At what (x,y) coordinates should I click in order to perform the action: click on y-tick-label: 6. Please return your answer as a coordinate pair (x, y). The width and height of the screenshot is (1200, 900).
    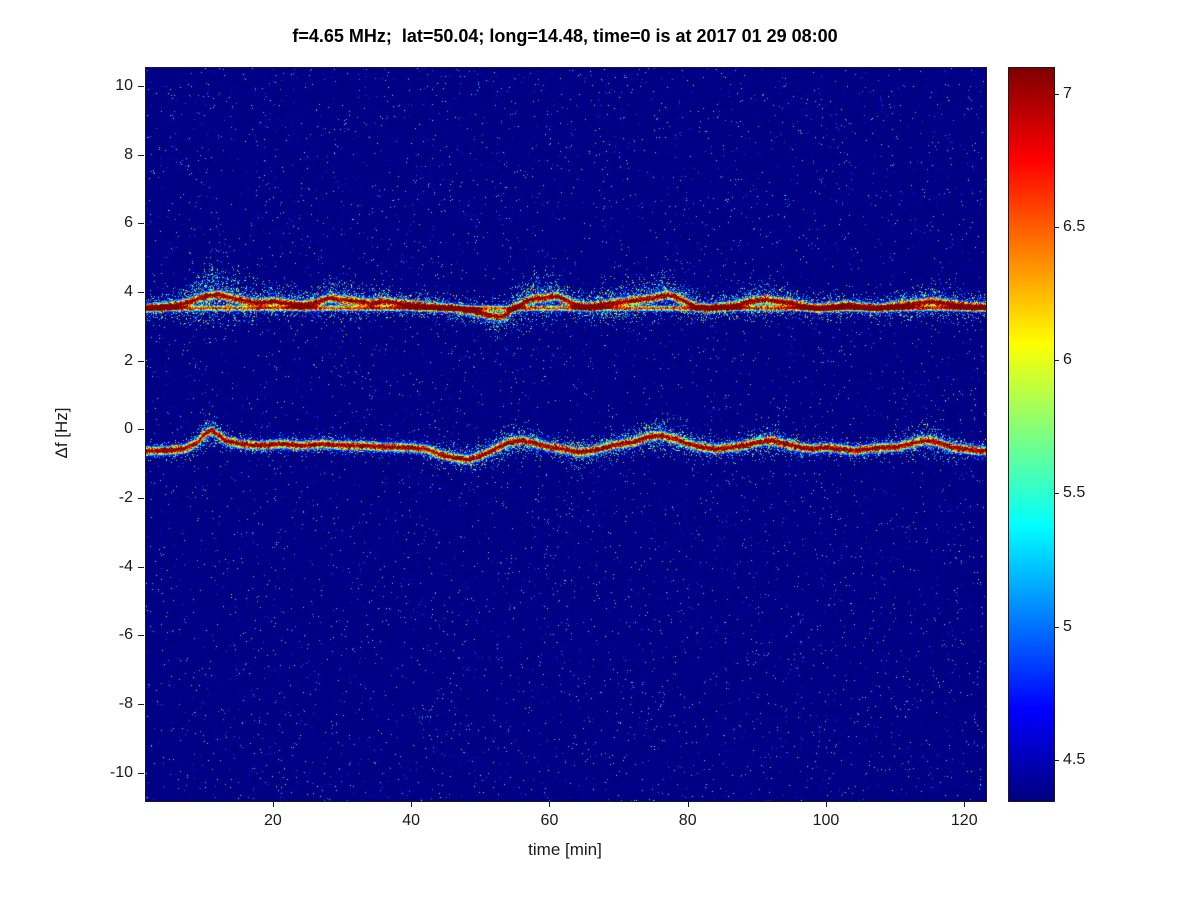
    Looking at the image, I should click on (128, 223).